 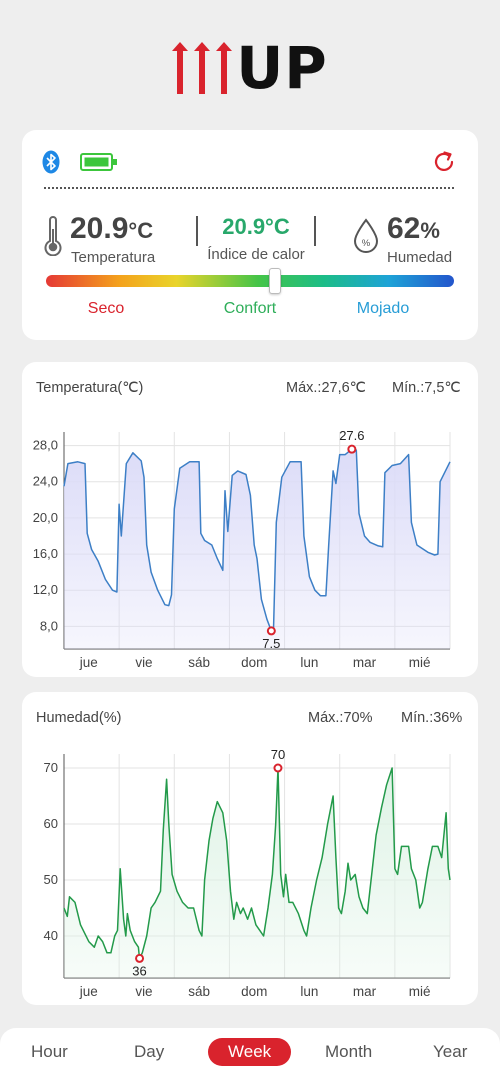 What do you see at coordinates (90, 388) in the screenshot?
I see `chart-title: Temperatura(℃)` at bounding box center [90, 388].